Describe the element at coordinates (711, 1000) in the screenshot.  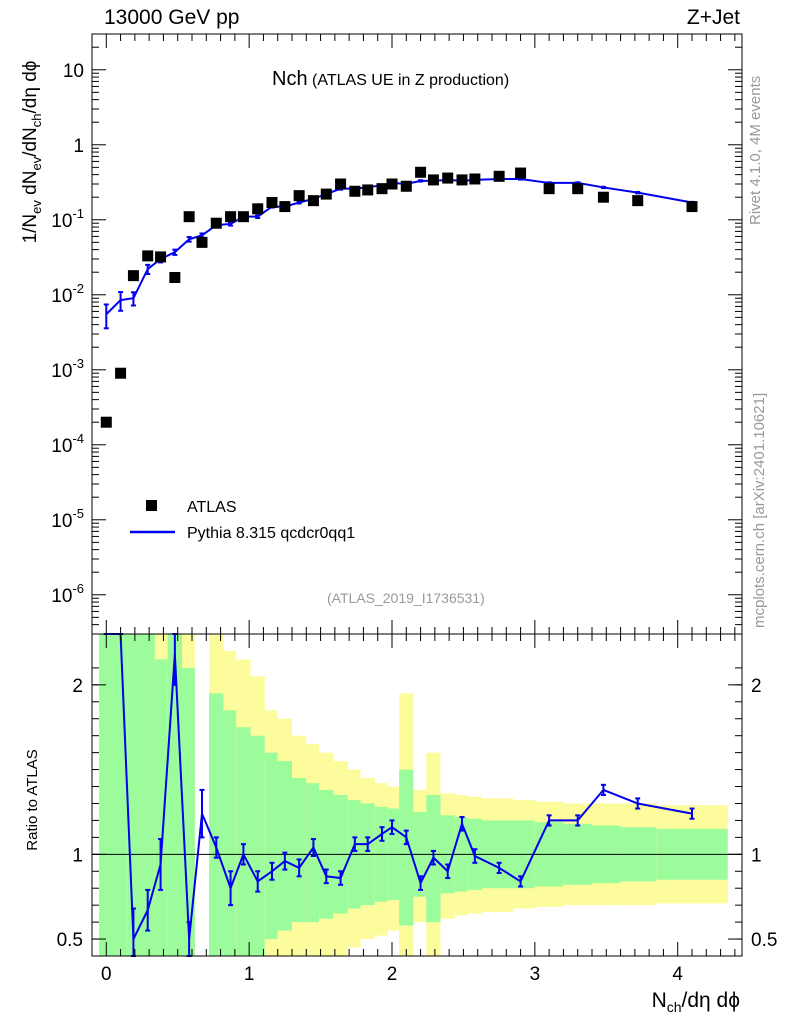
I see `xlabel-part-2: /dη dϕ` at that location.